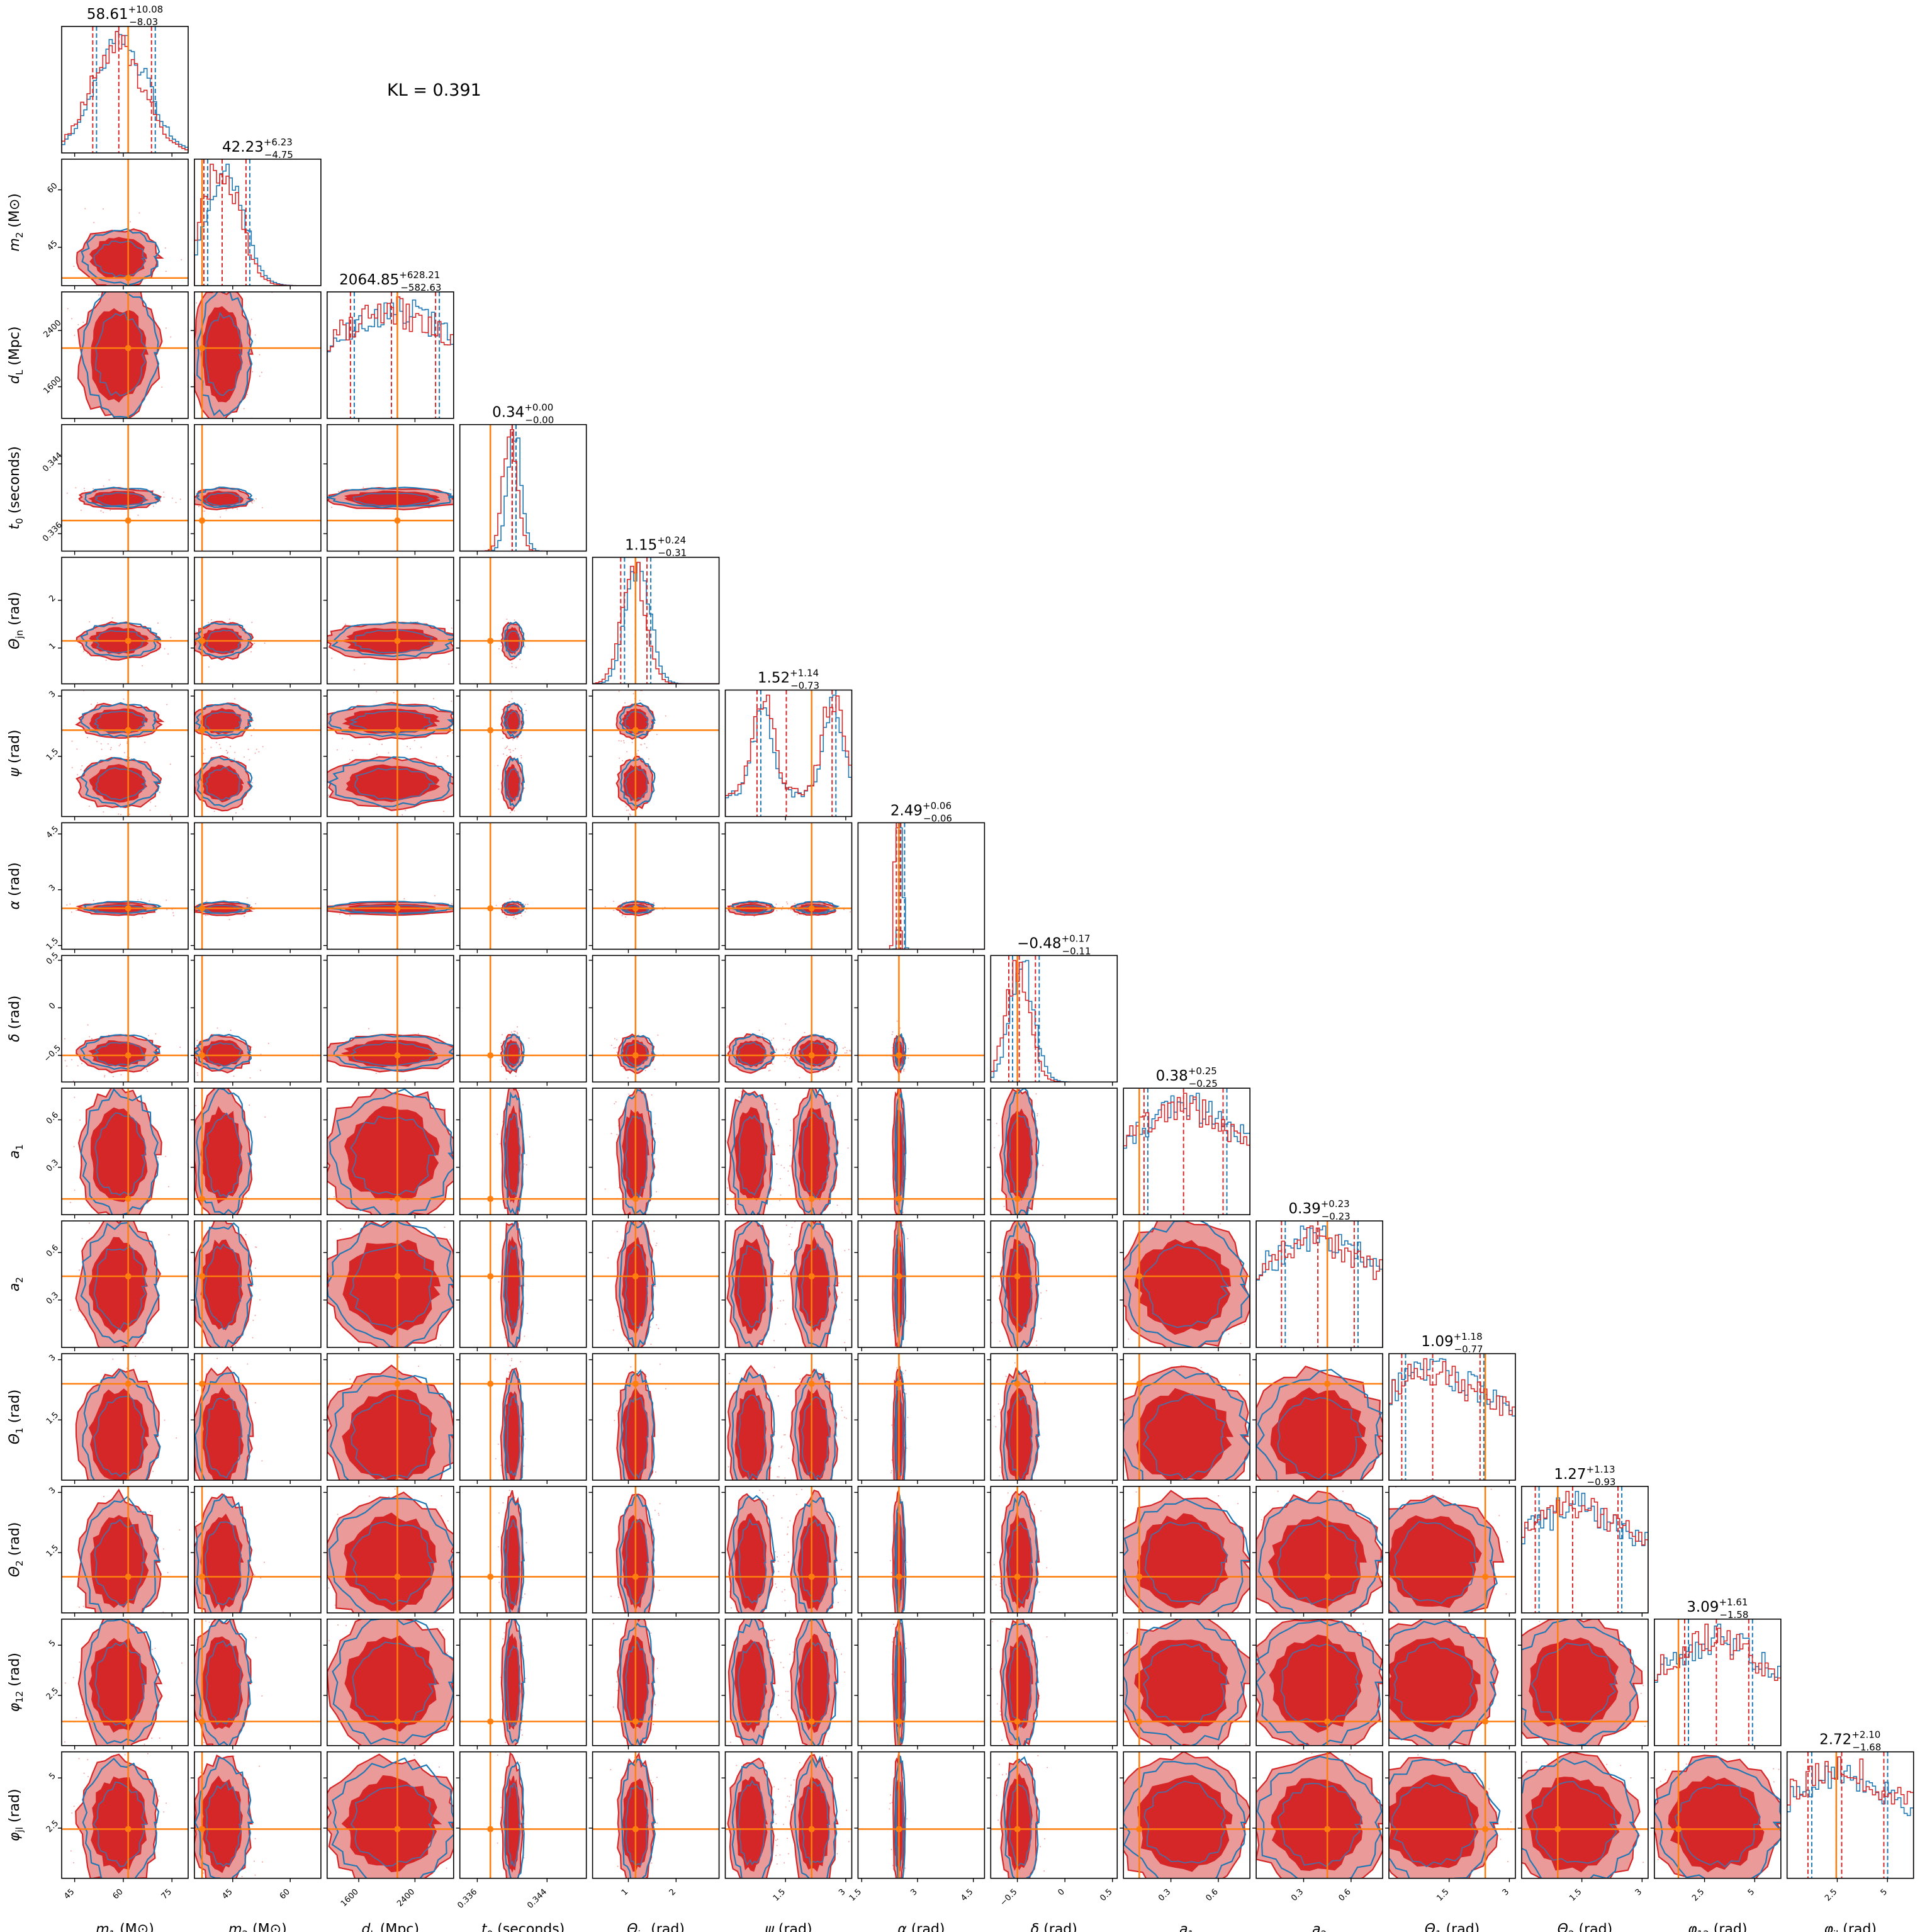 This screenshot has width=1932, height=1932. What do you see at coordinates (920, 1286) in the screenshot?
I see `panel-alpha-a2` at bounding box center [920, 1286].